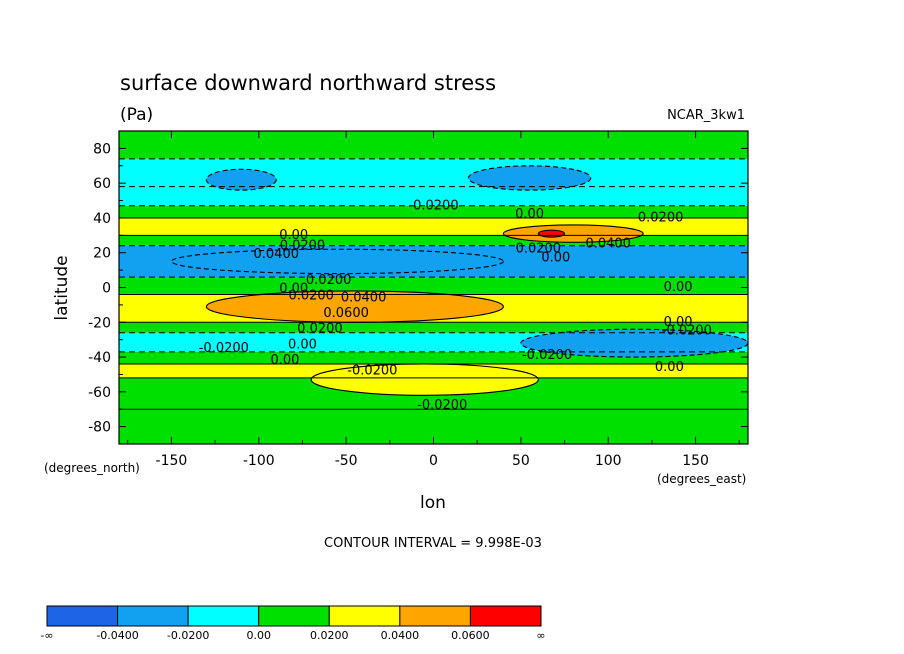 Image resolution: width=904 pixels, height=654 pixels. I want to click on contour-label-5: 0.0200, so click(661, 217).